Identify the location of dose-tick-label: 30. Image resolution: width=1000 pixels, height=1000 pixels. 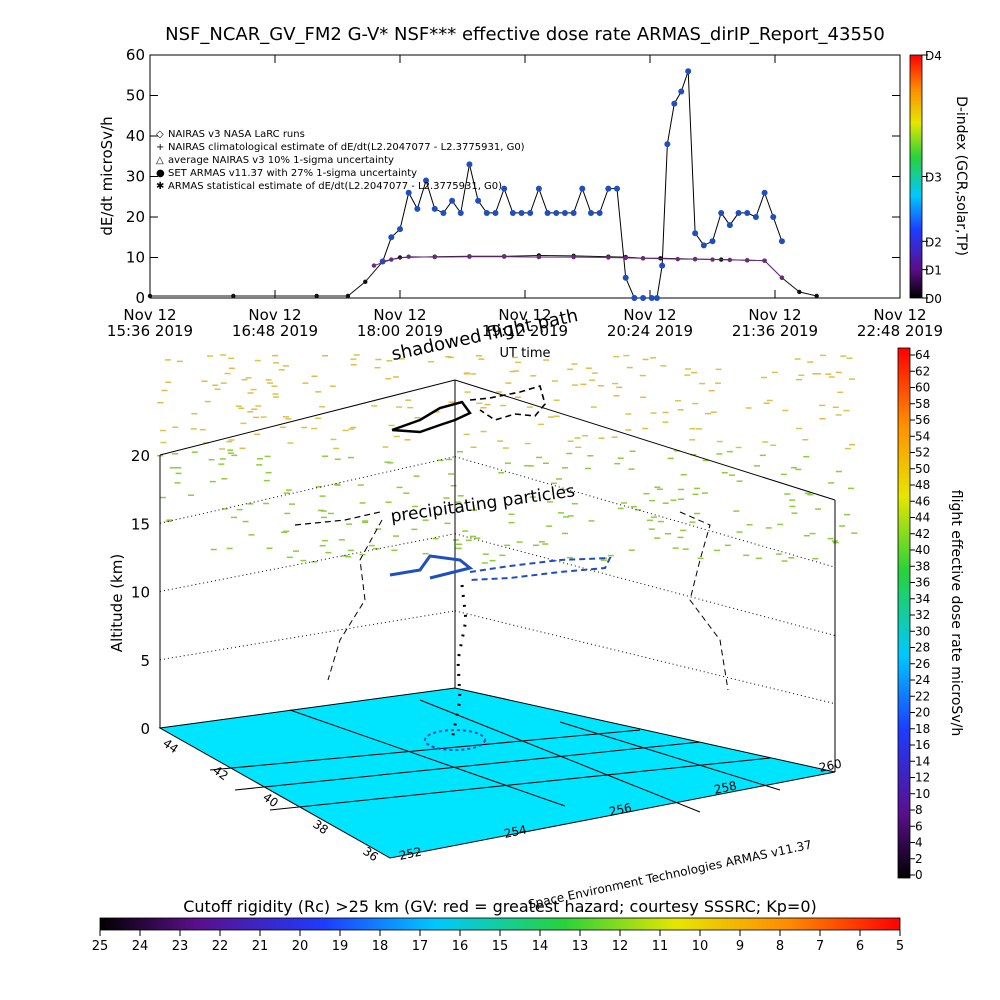
(922, 631).